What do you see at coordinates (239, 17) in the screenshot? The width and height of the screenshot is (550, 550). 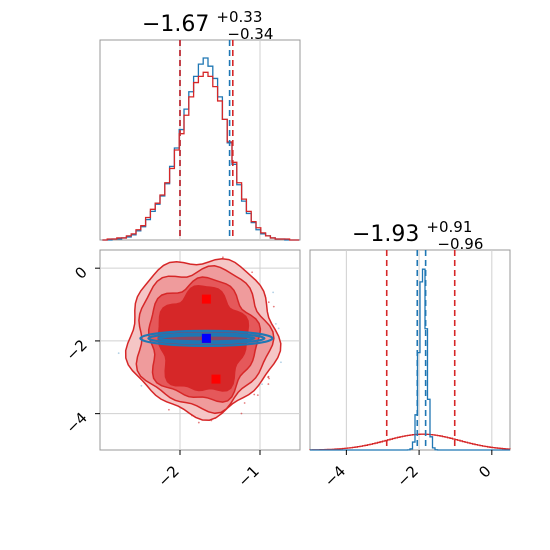 I see `marginal-x-title-sup: +0.33` at bounding box center [239, 17].